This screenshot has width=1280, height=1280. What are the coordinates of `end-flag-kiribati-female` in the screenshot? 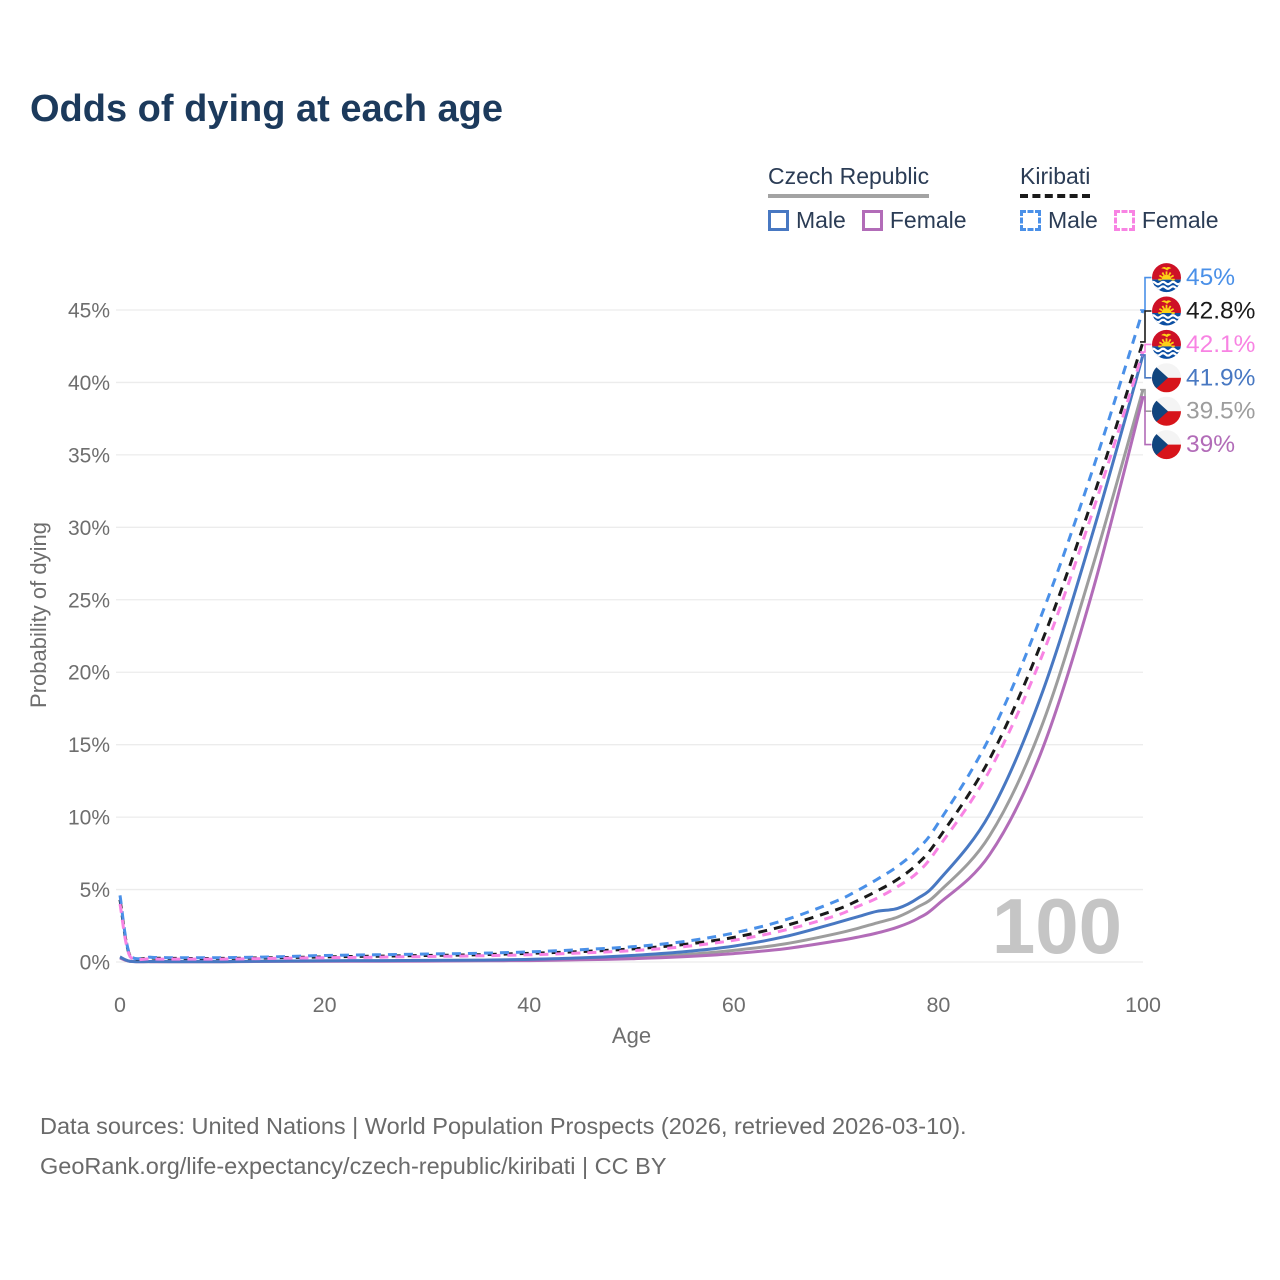 It's located at (1166, 344).